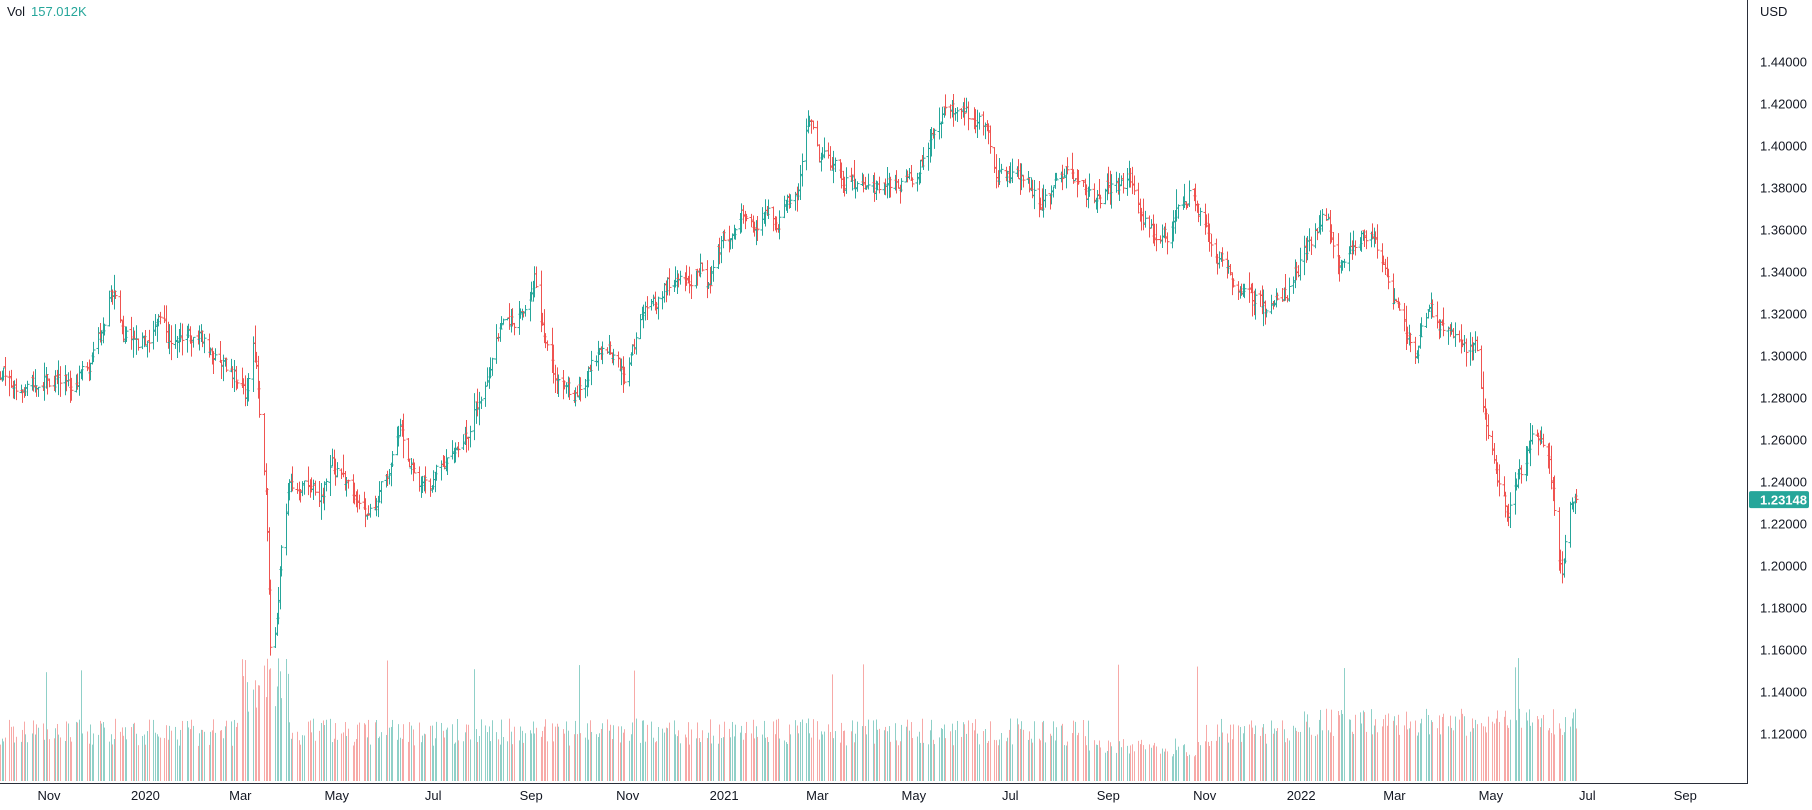 The height and width of the screenshot is (810, 1812). Describe the element at coordinates (1783, 398) in the screenshot. I see `price-tick-label: 1.28000` at that location.